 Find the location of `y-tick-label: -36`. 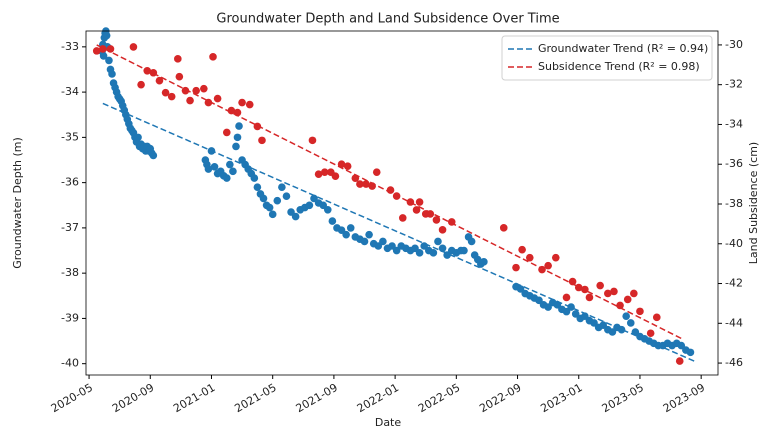

y-tick-label: -36 is located at coordinates (70, 182).